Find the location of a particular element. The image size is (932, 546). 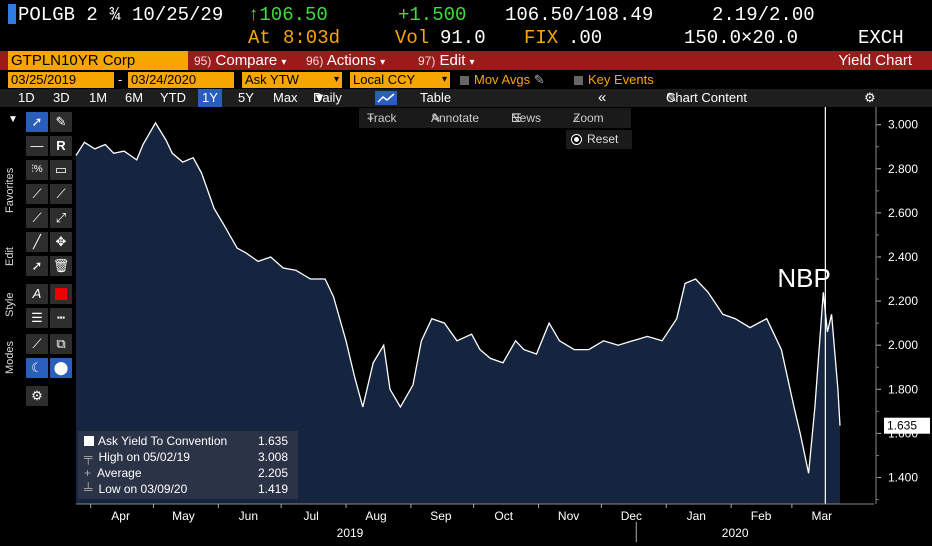

line-chart-button is located at coordinates (386, 98).